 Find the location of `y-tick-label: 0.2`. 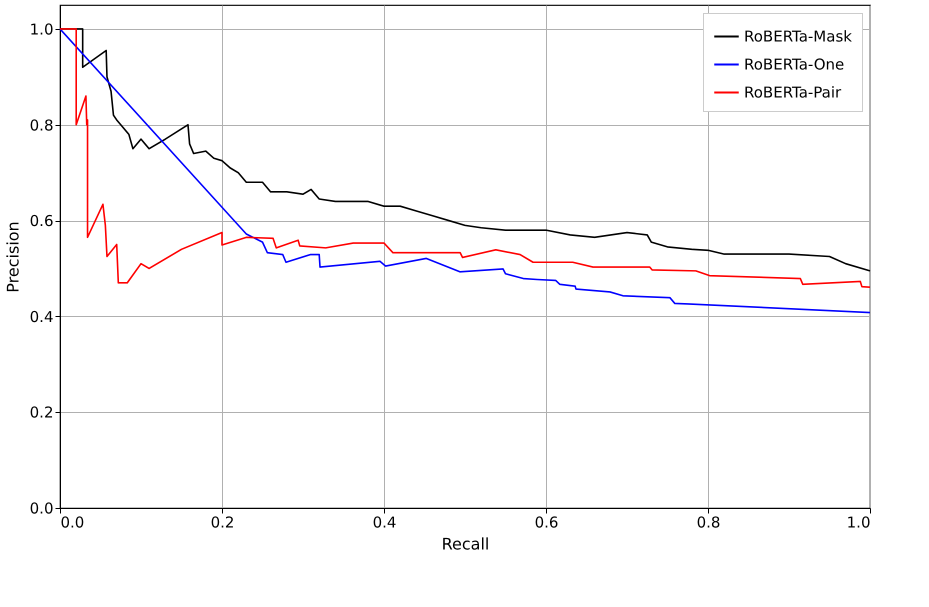

y-tick-label: 0.2 is located at coordinates (42, 413).